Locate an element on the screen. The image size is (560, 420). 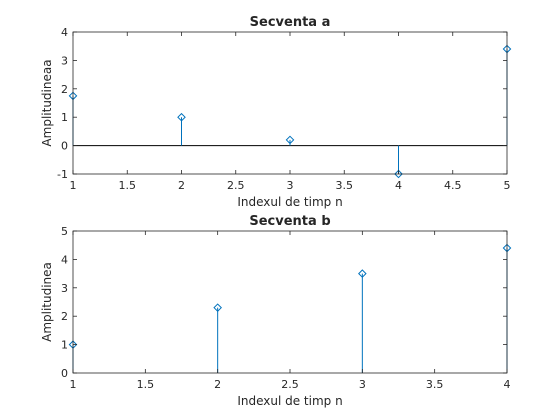
x-tick-label: 4.5 is located at coordinates (453, 185).